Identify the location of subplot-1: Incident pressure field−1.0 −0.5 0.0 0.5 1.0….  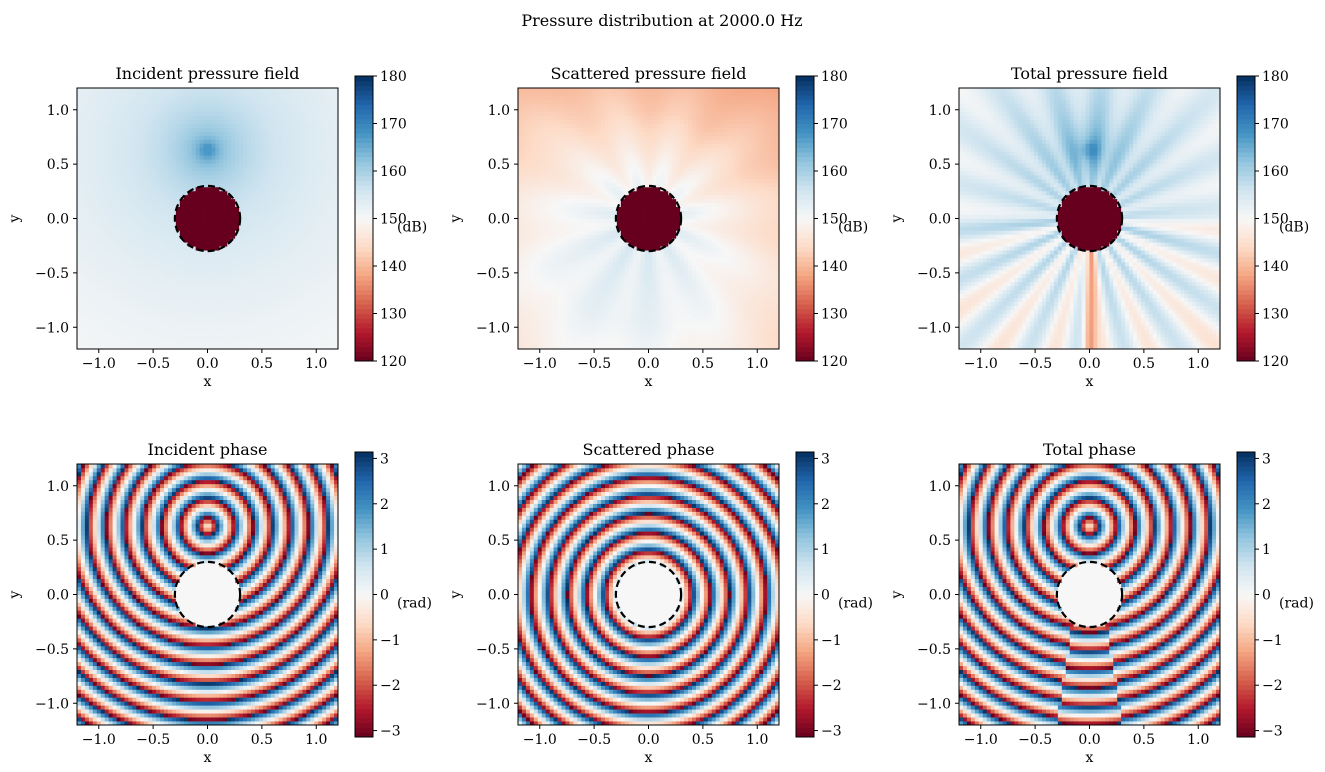
(217, 227).